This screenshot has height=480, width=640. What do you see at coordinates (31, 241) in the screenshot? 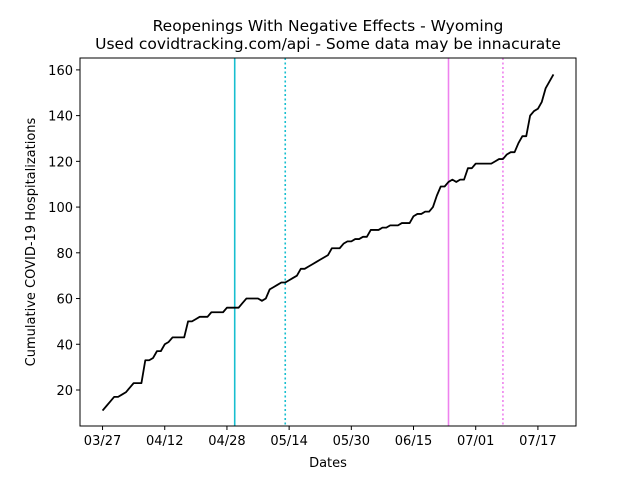
I see `y-axis-label: Cumulative COVID-19 Hospitalizations` at bounding box center [31, 241].